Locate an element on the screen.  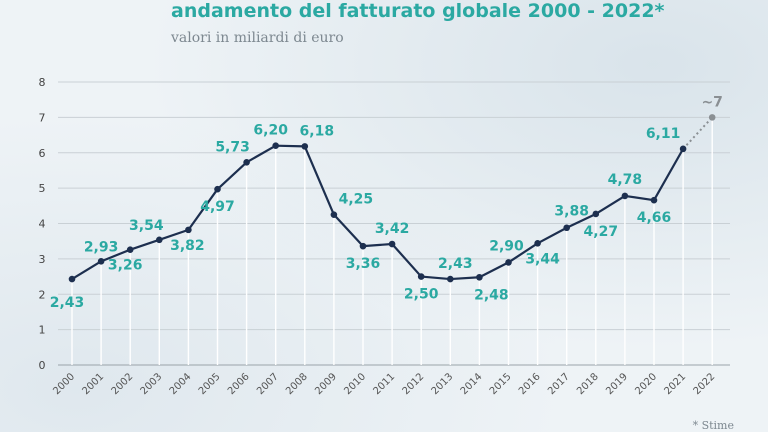
data-label: 2,90 is located at coordinates (506, 246).